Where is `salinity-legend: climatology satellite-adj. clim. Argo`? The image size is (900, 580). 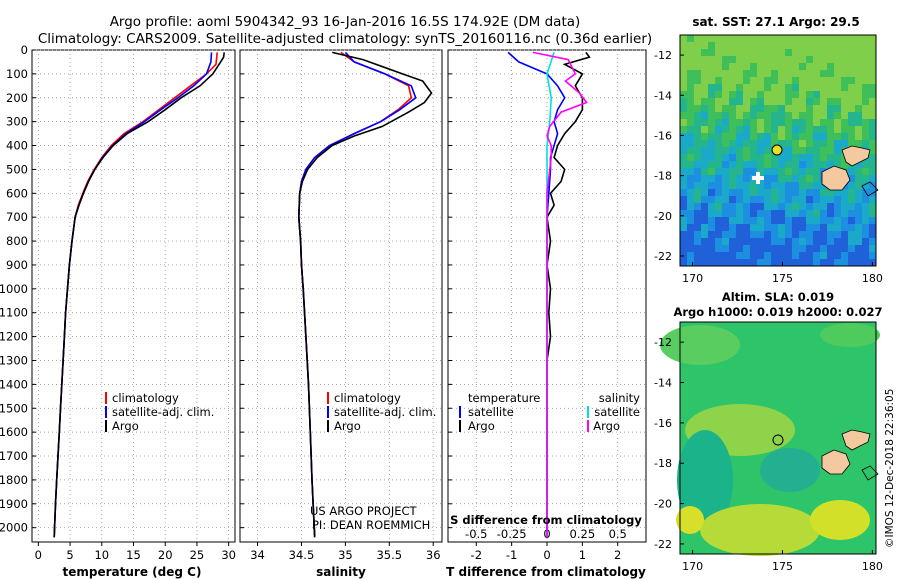
salinity-legend: climatology satellite-adj. clim. Argo is located at coordinates (381, 412).